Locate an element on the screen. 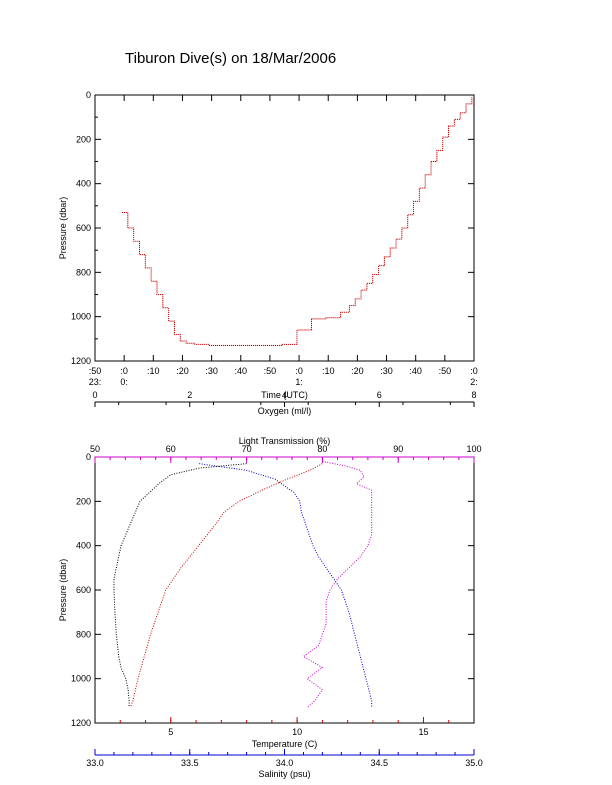 This screenshot has width=612, height=785. salinity-tick-label: 33.5 is located at coordinates (190, 763).